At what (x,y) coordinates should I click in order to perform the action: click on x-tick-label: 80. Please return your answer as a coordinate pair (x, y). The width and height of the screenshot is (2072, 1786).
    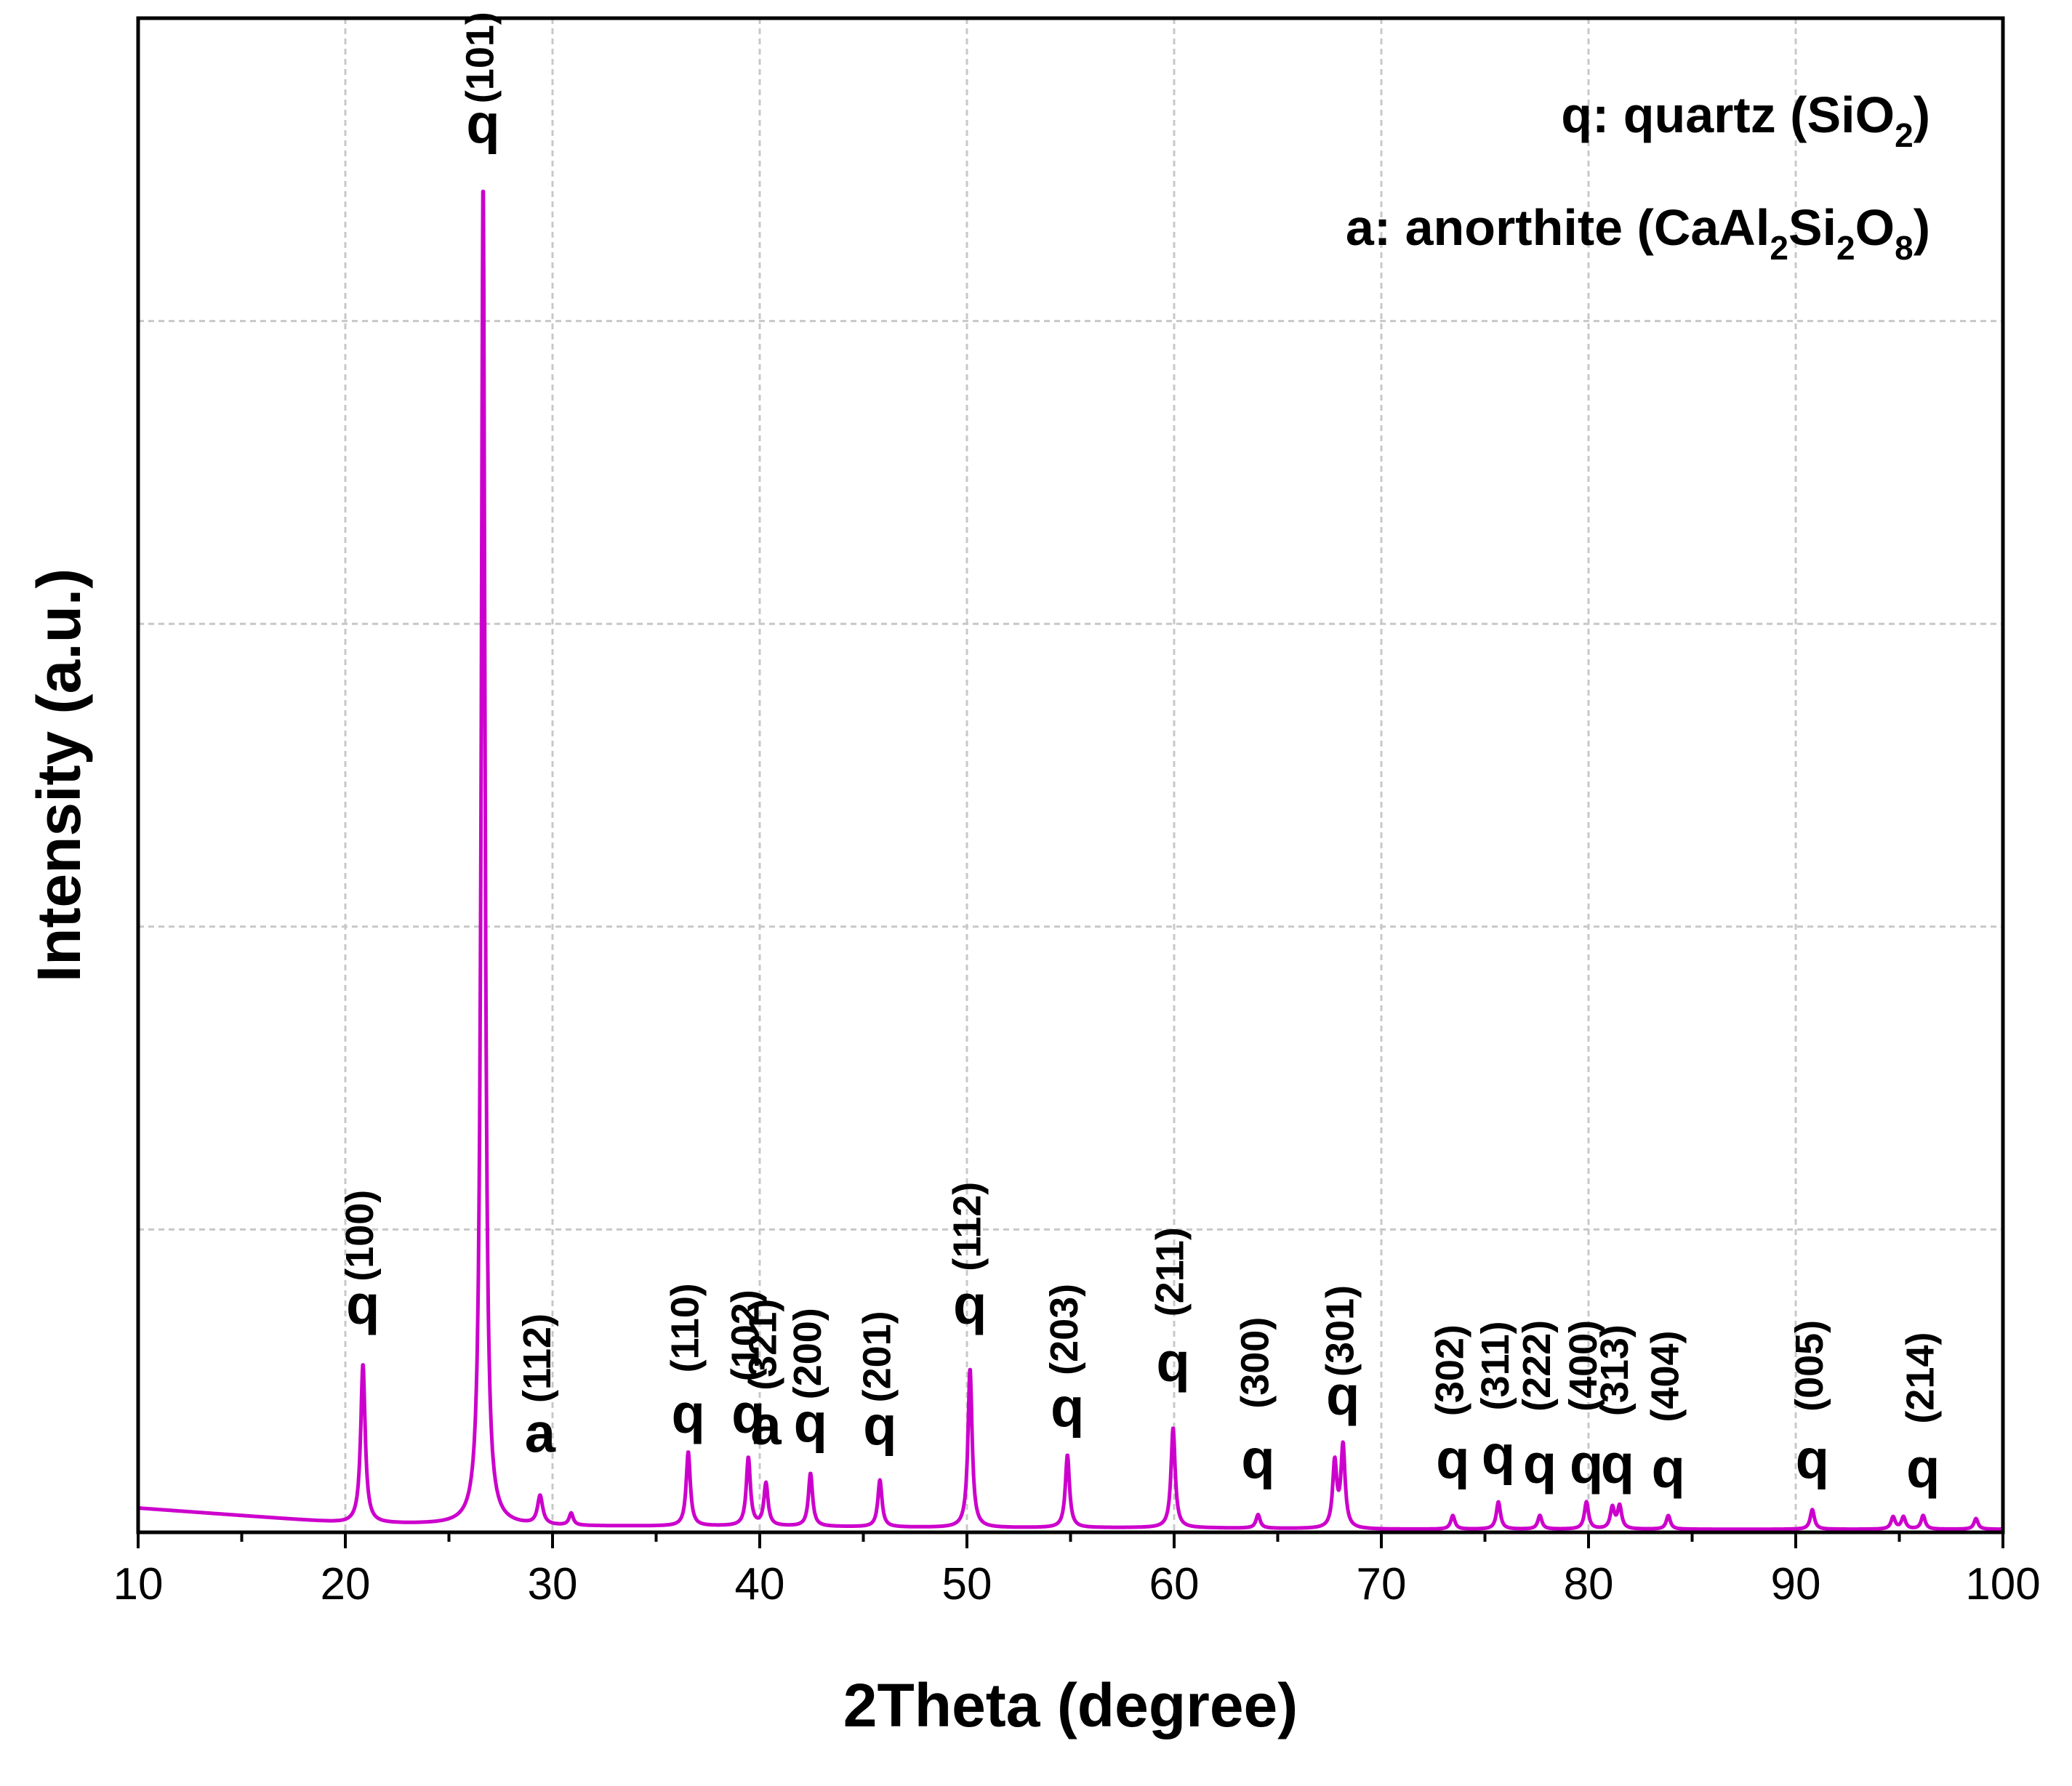
    Looking at the image, I should click on (1589, 1584).